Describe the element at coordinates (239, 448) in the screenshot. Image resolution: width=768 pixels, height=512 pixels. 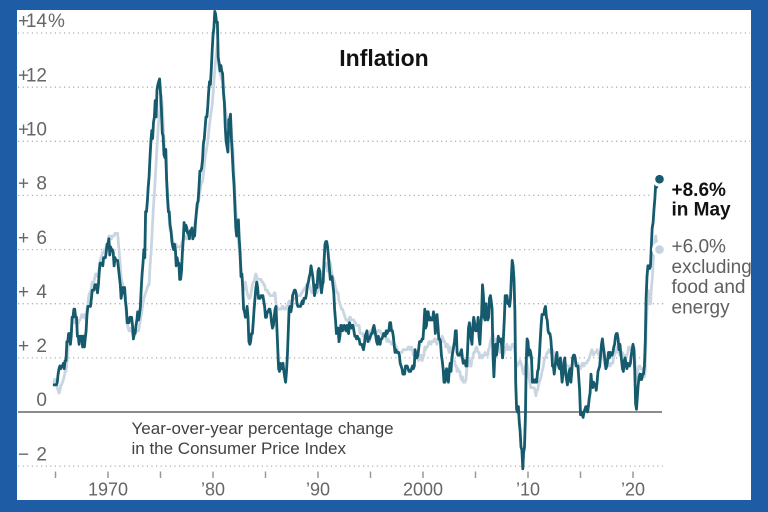
I see `svg-text: in the Consumer Price Index` at that location.